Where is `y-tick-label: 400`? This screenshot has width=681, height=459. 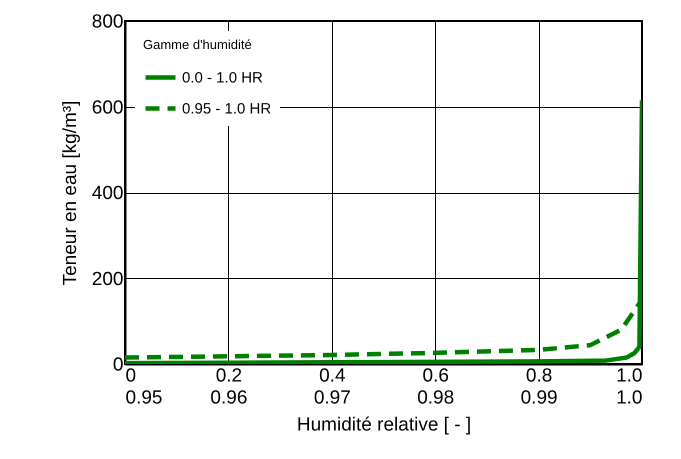
y-tick-label: 400 is located at coordinates (108, 193).